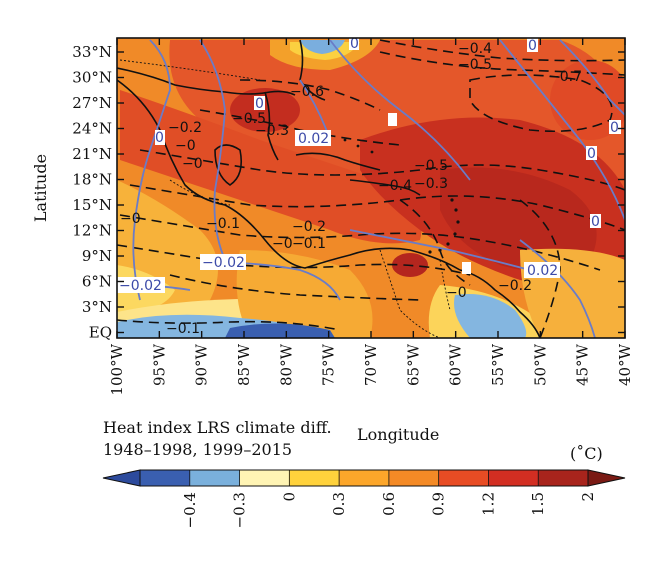  Describe the element at coordinates (518, 219) in the screenshot. I see `field-dark-red-core` at that location.